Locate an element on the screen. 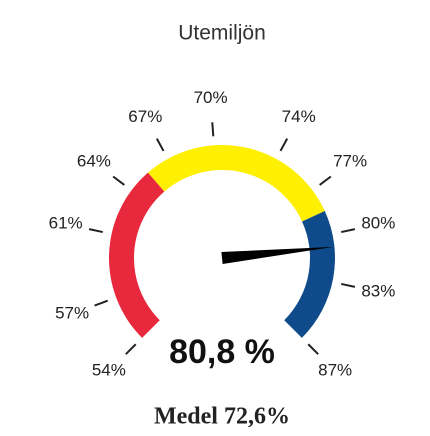  tick-label: 74% is located at coordinates (299, 116).